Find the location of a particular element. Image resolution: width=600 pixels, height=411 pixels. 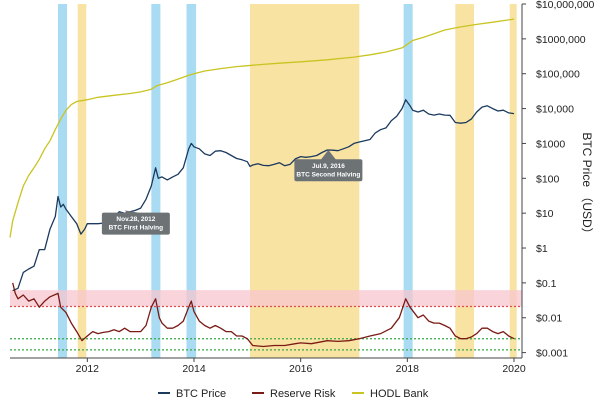

x-tick-label: 2018 is located at coordinates (408, 369).